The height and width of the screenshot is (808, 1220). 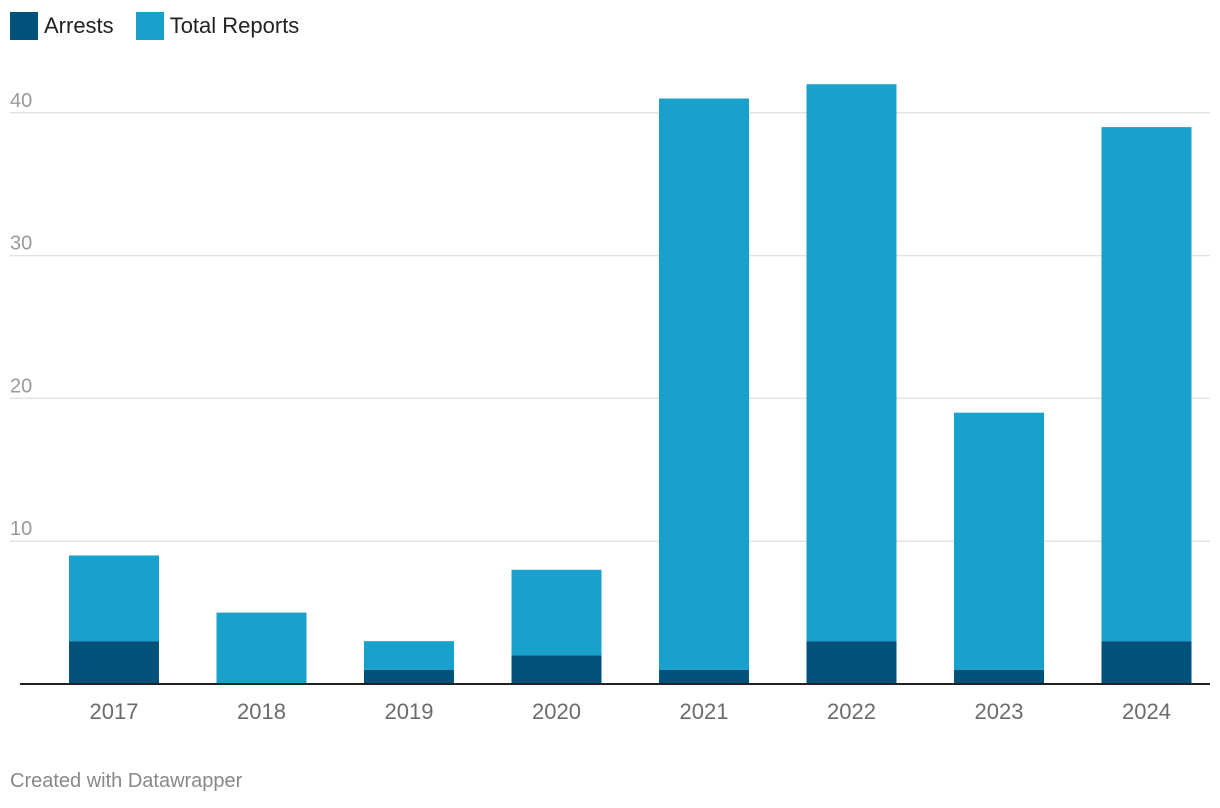 What do you see at coordinates (1146, 384) in the screenshot?
I see `bar-total-reports-2024` at bounding box center [1146, 384].